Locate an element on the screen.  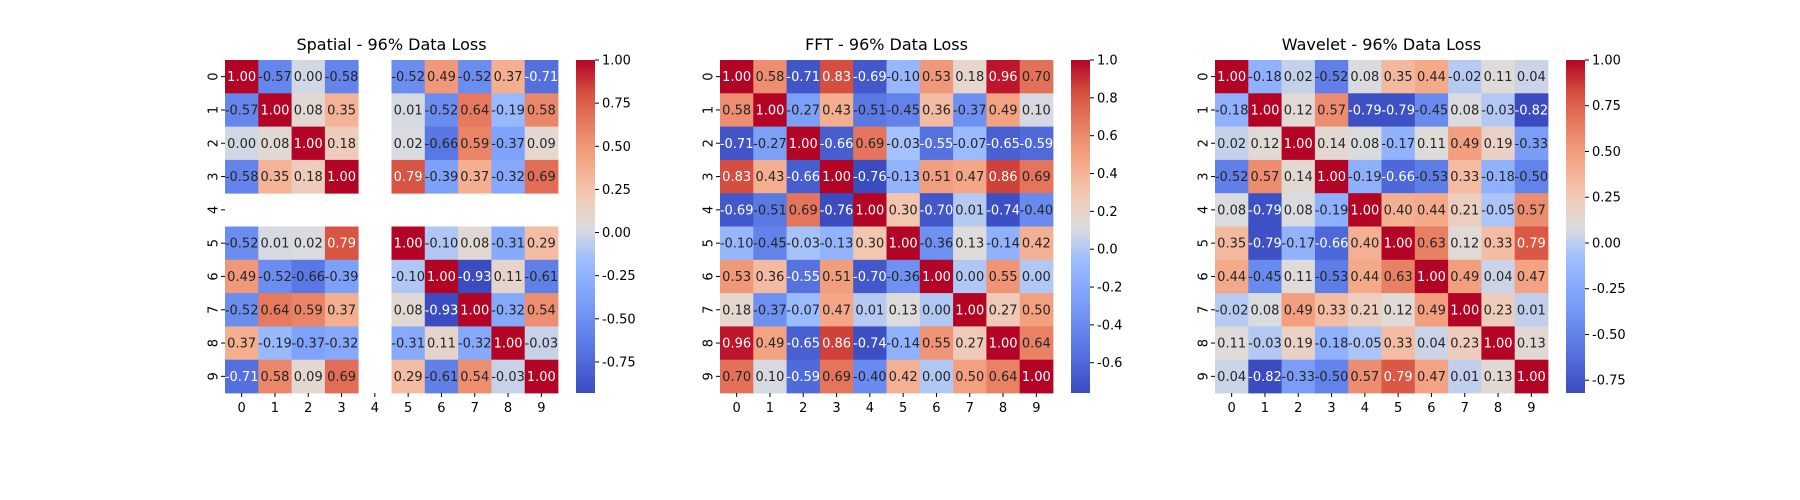
cell-value-label: -0.02 is located at coordinates (1232, 310).